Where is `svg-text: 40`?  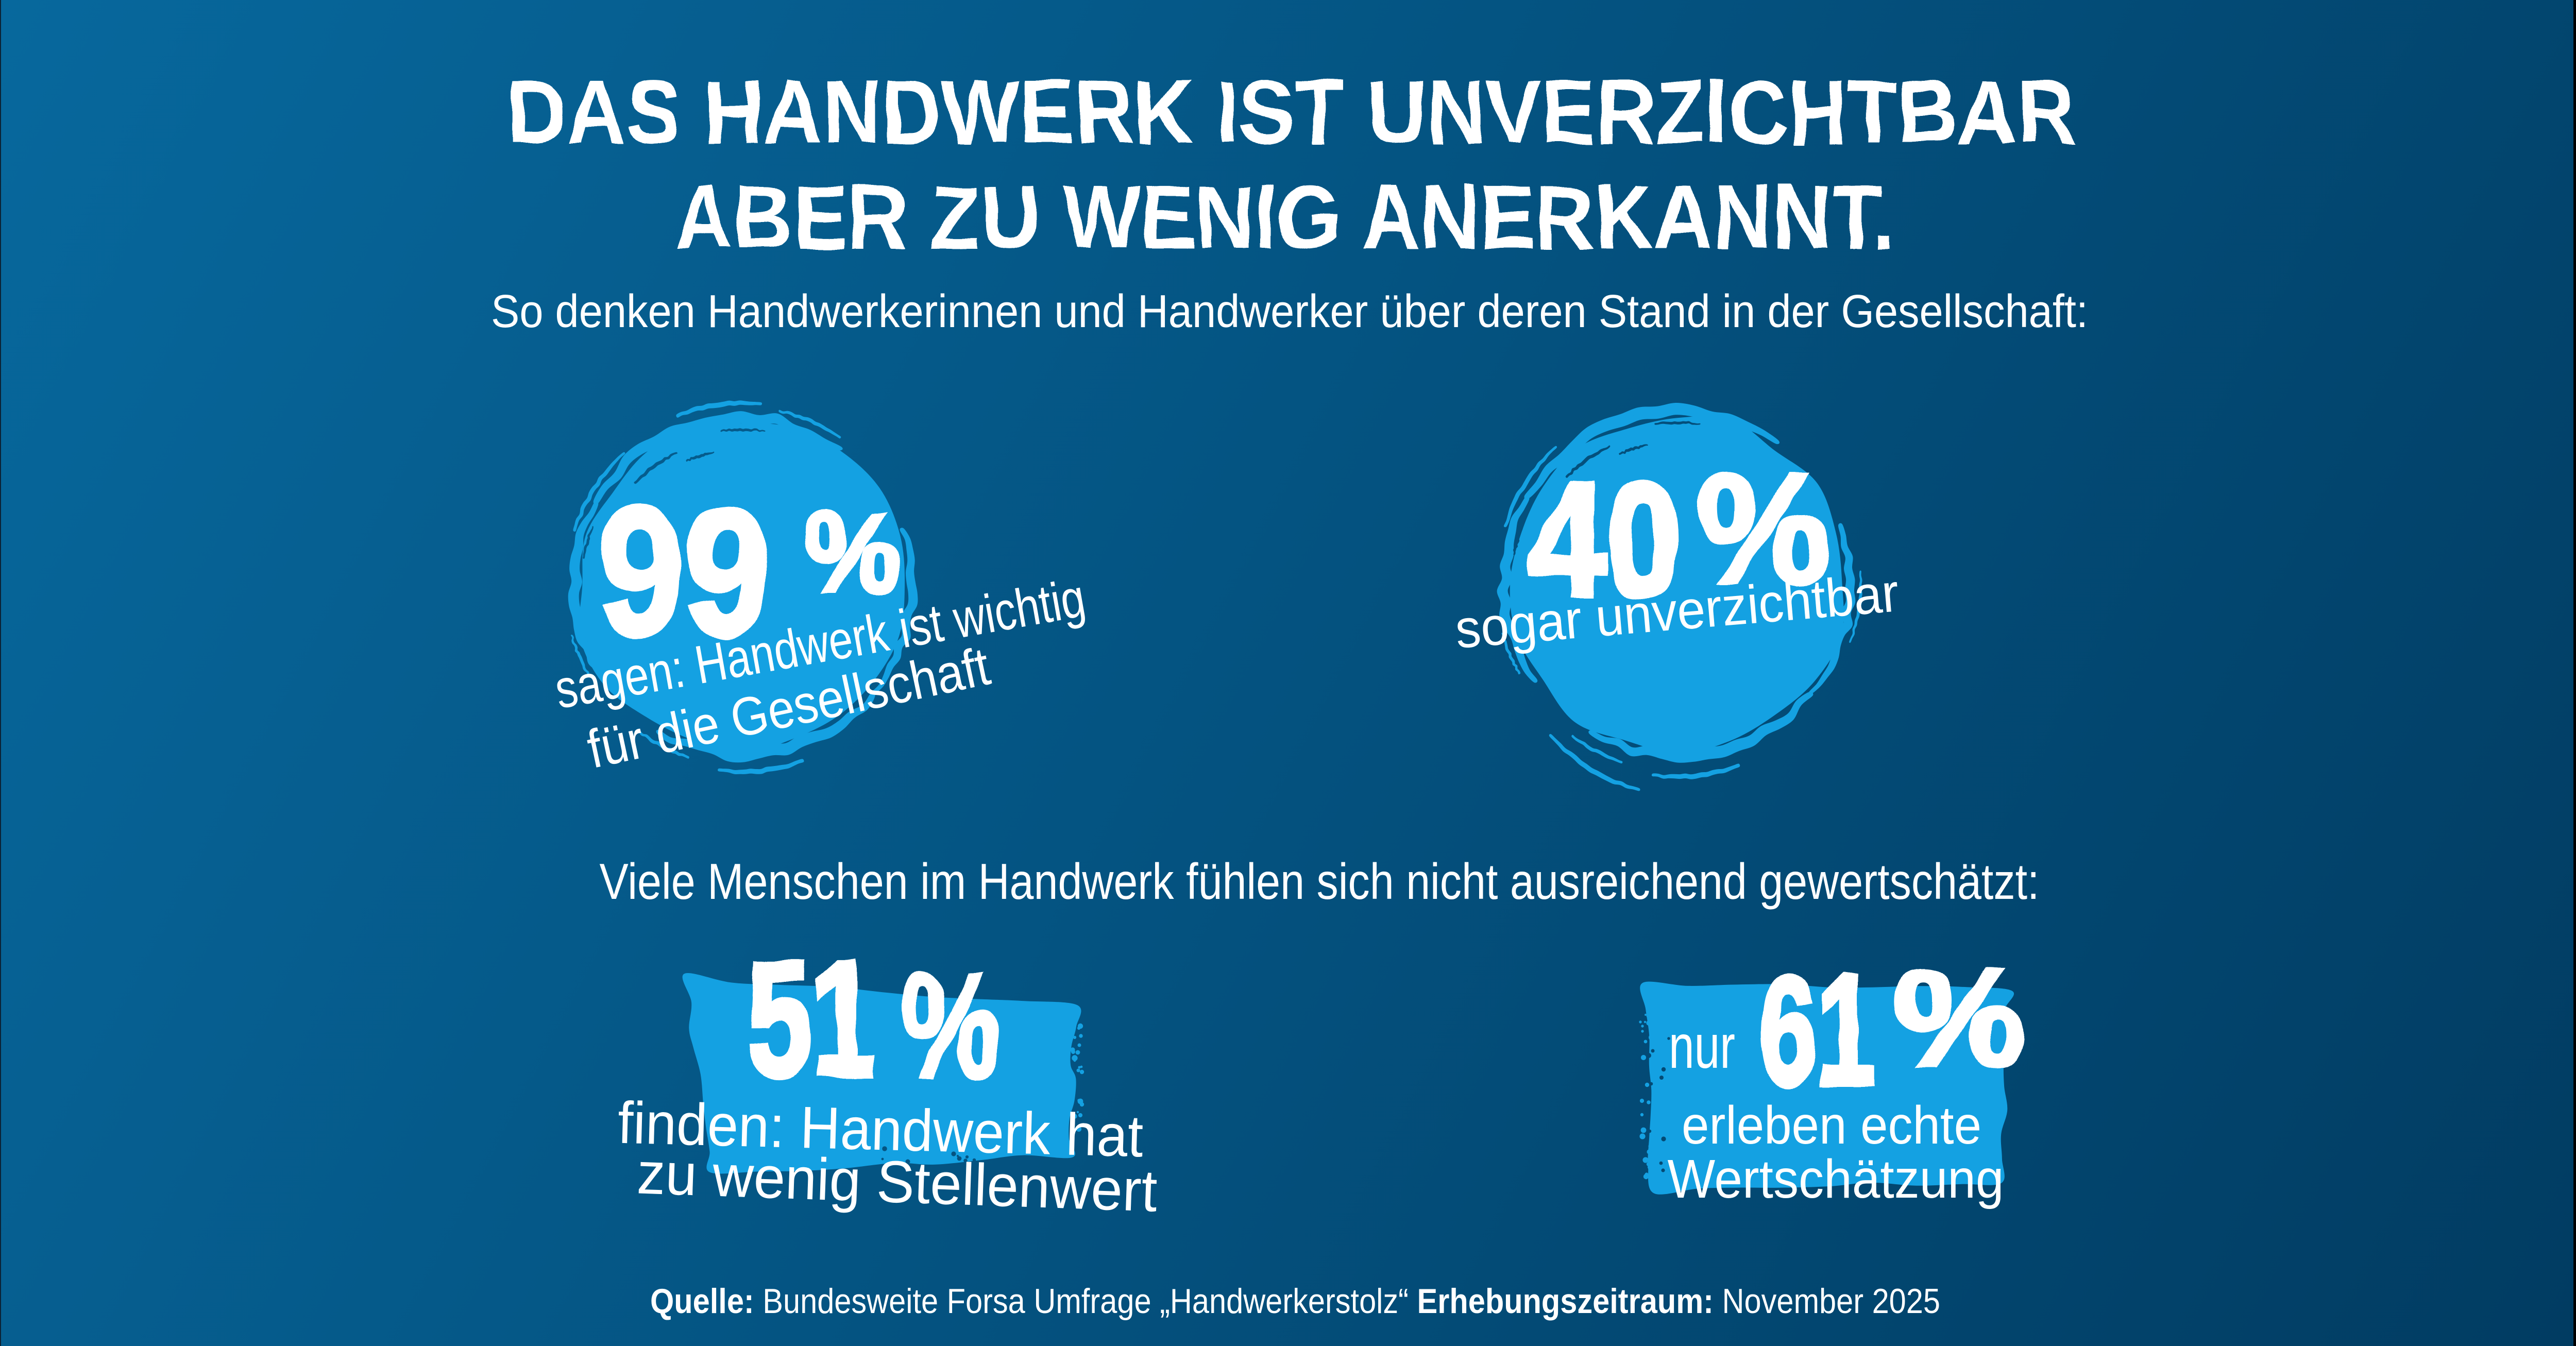 svg-text: 40 is located at coordinates (1605, 539).